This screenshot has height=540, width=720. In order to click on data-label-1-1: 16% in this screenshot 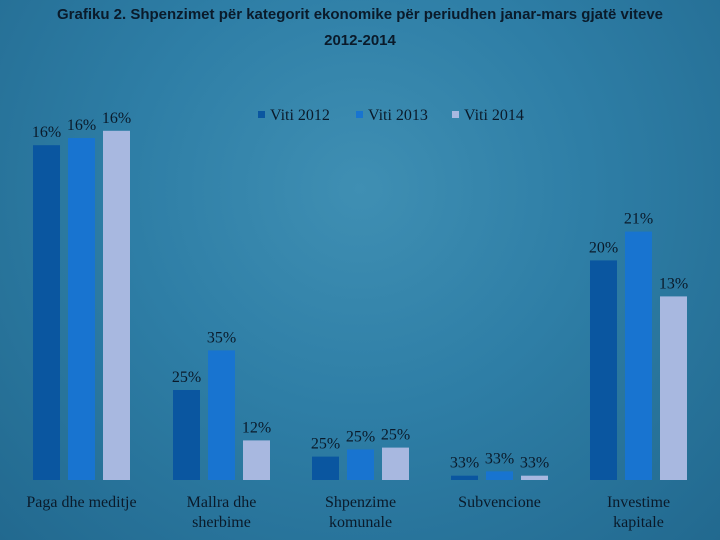, I will do `click(46, 132)`.